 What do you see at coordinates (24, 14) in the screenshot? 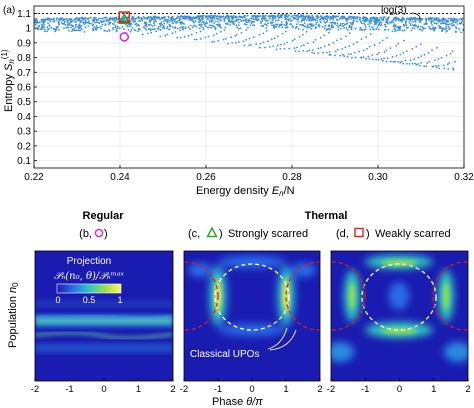
I see `y-tick-label: 1.1` at bounding box center [24, 14].